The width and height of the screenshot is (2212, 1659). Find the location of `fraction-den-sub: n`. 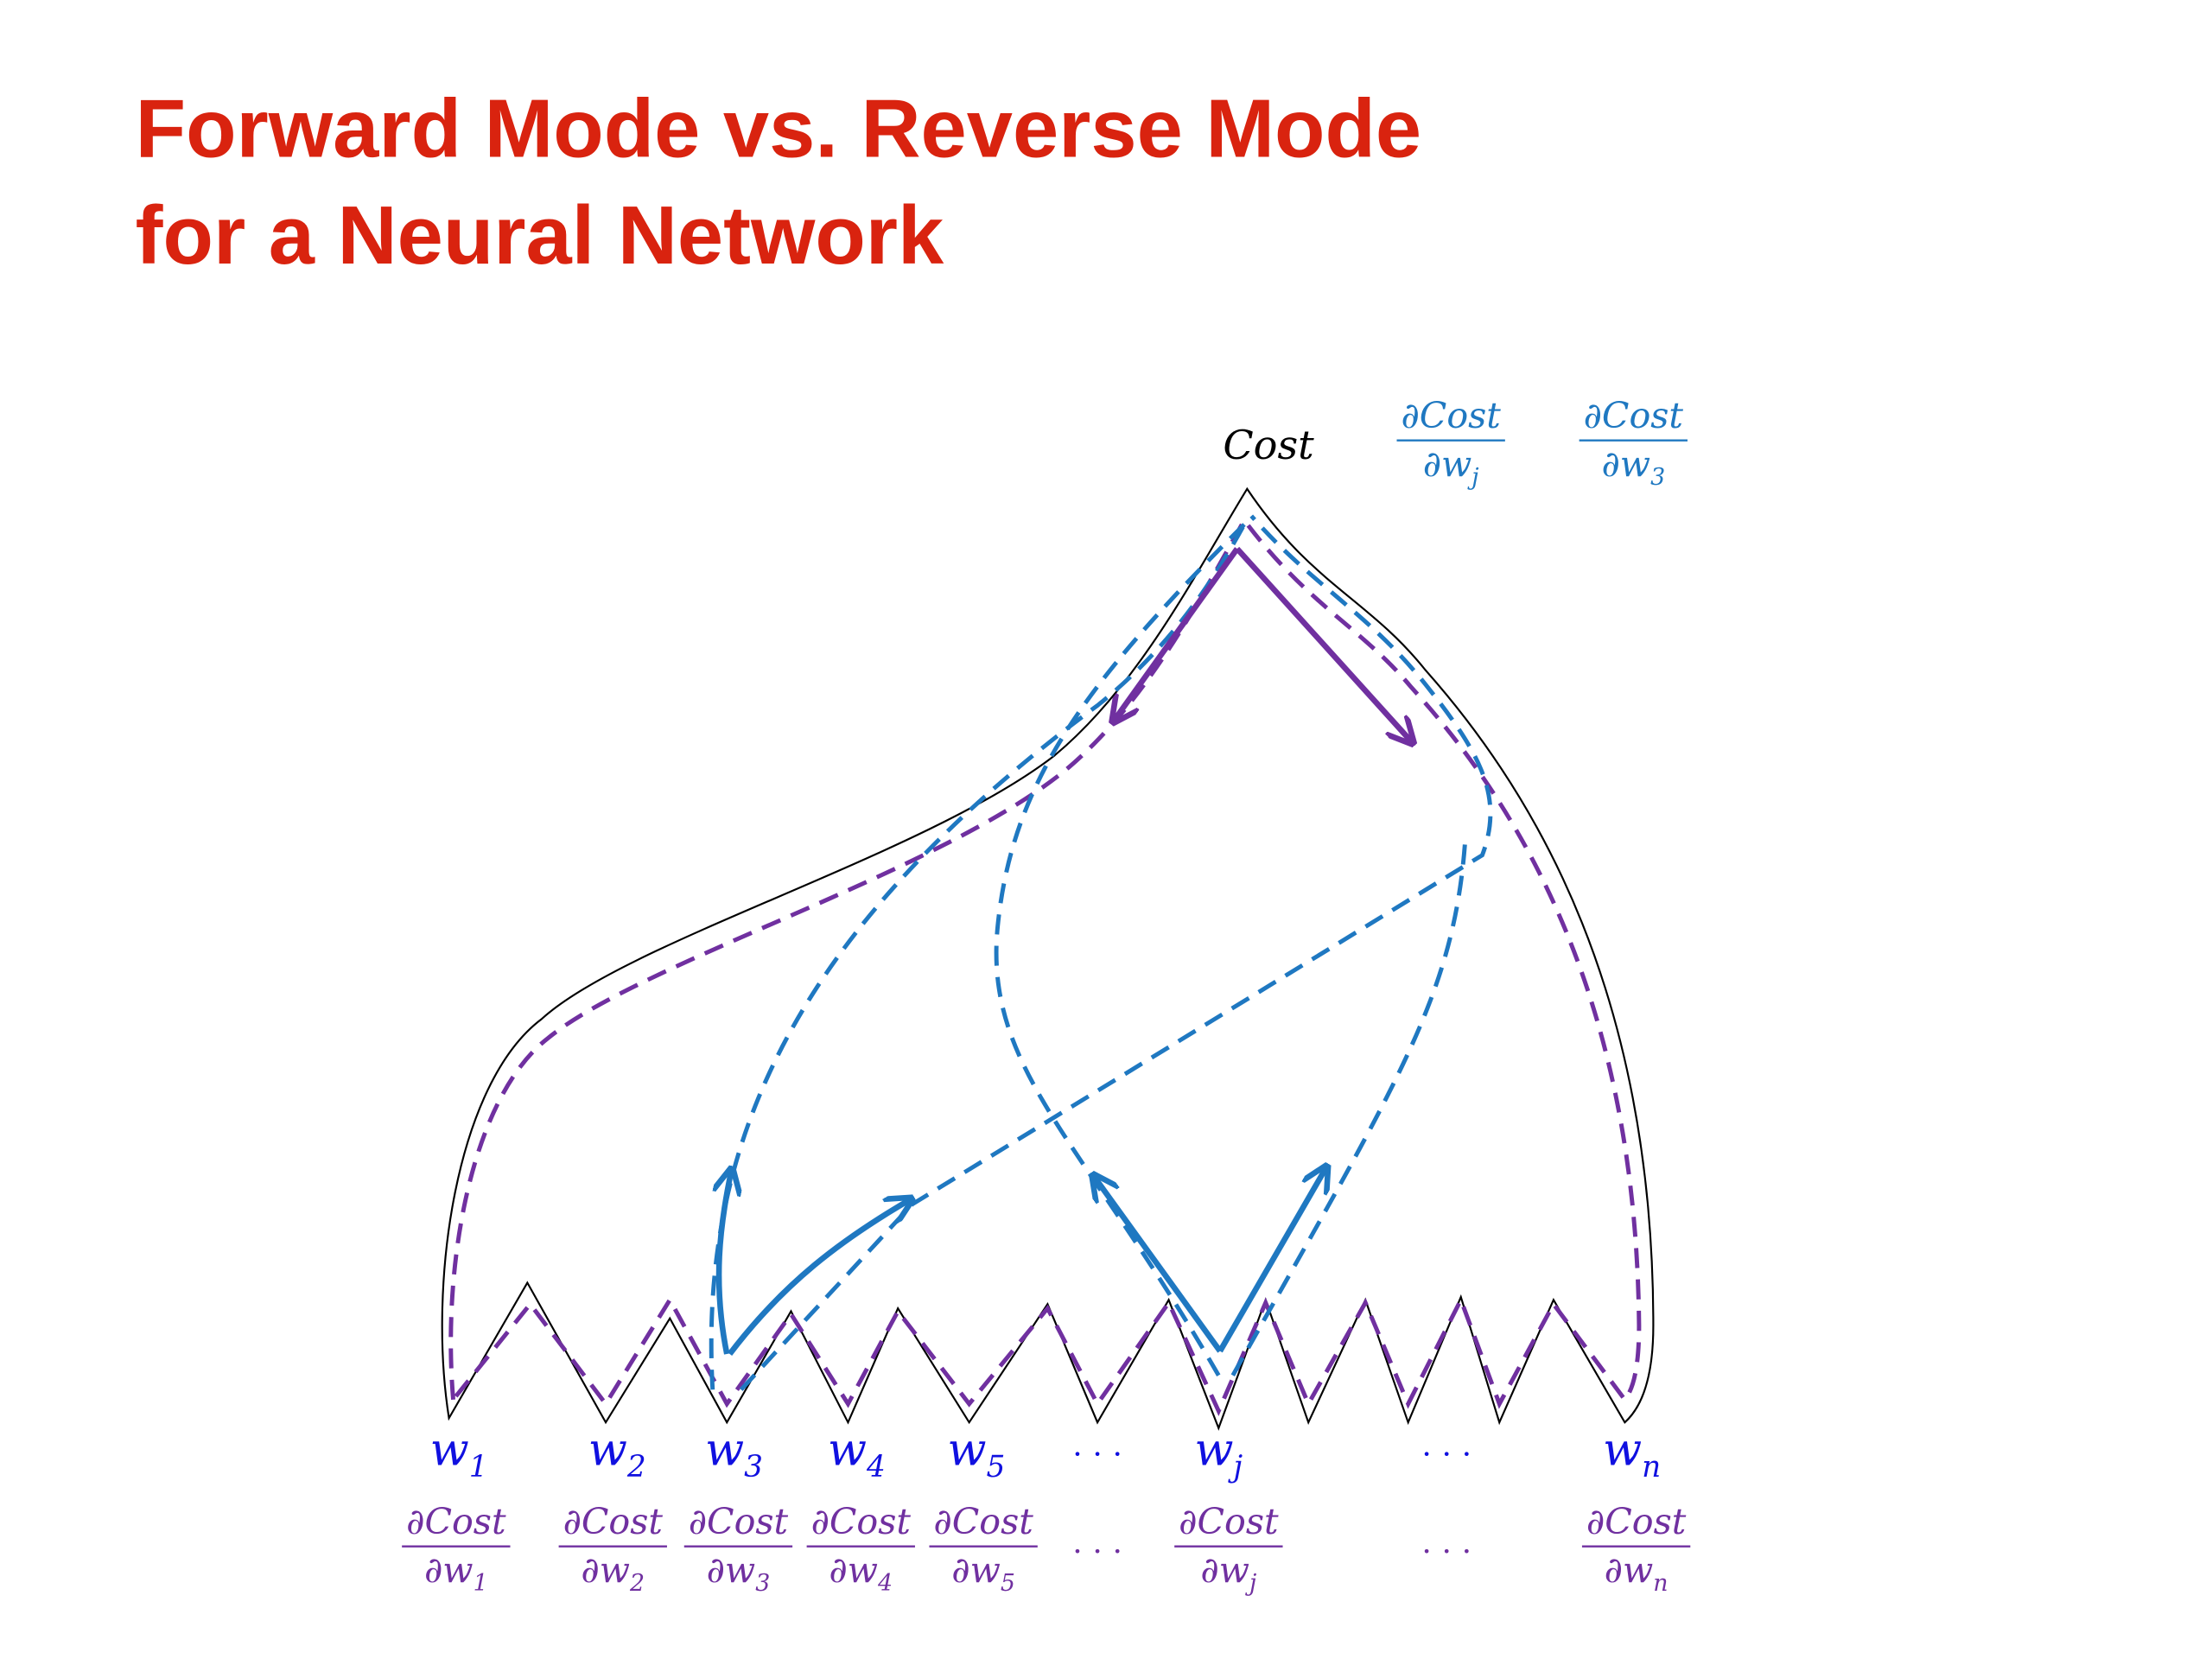

fraction-den-sub: n is located at coordinates (1660, 1583).